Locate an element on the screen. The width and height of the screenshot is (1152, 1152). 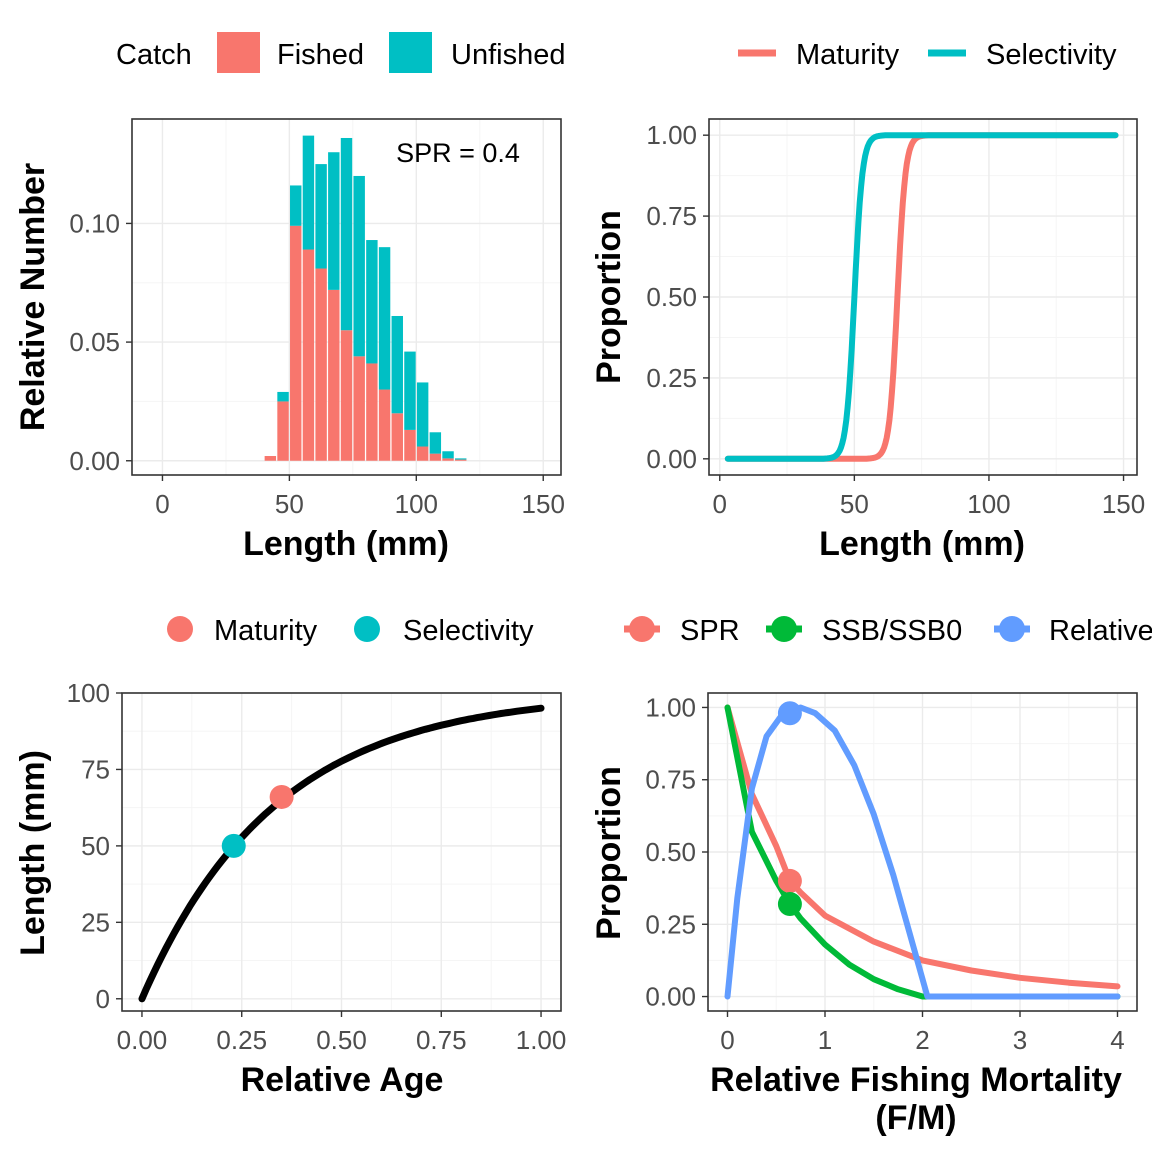
y-tick-label: 0.05 is located at coordinates (94, 342).